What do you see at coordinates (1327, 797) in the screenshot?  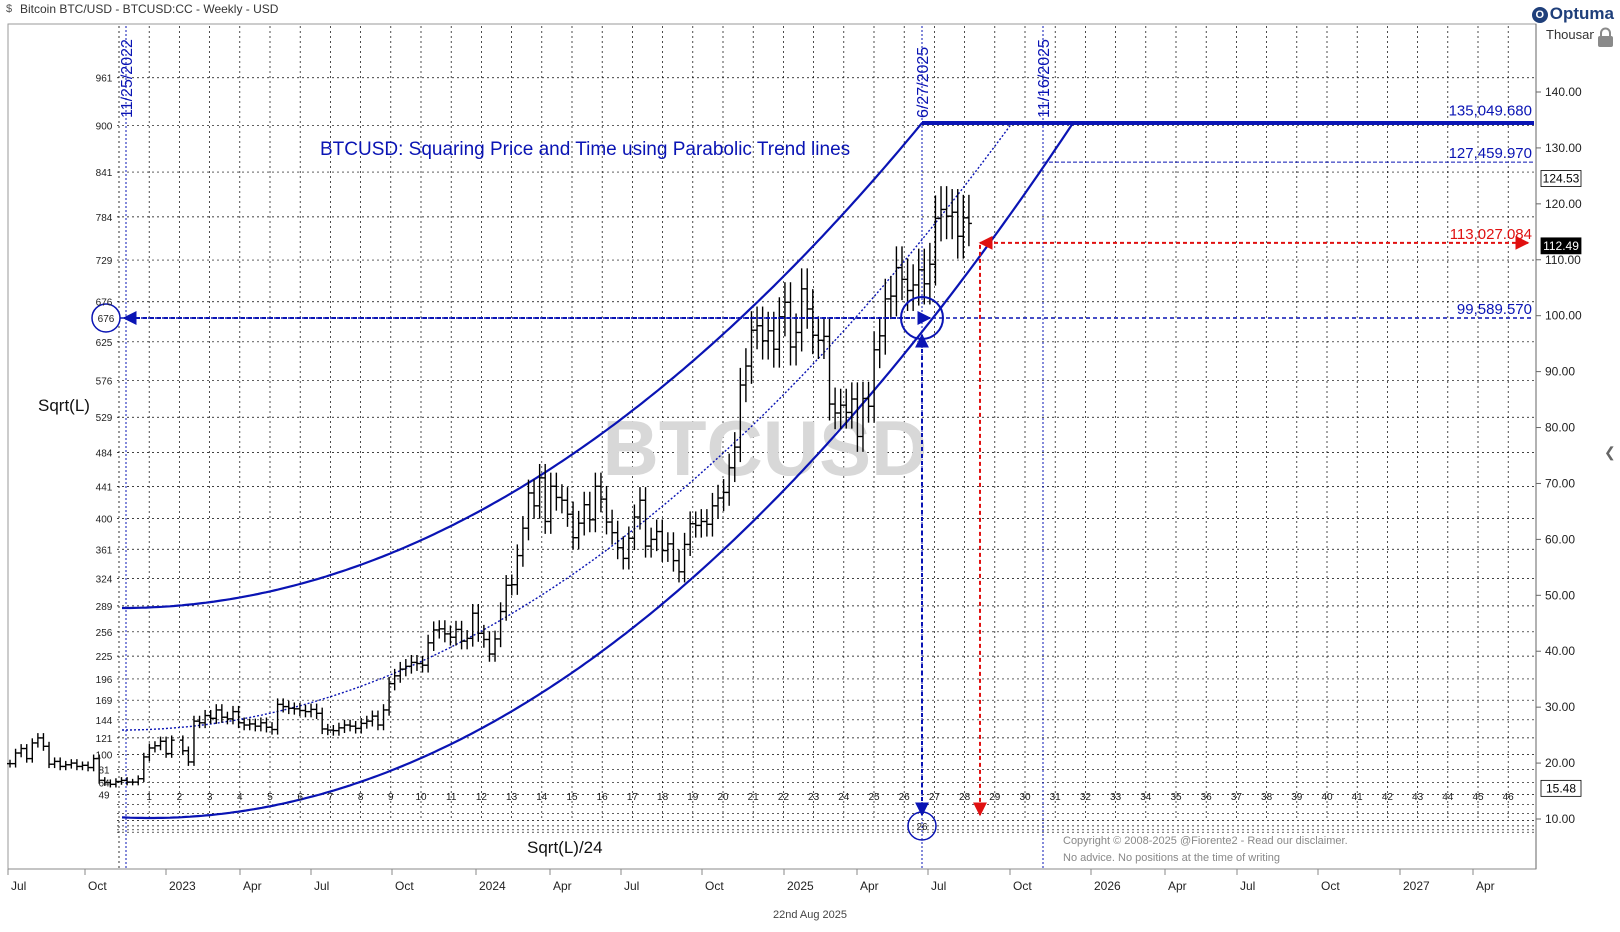 I see `x-sqrt-tick-40: 40` at bounding box center [1327, 797].